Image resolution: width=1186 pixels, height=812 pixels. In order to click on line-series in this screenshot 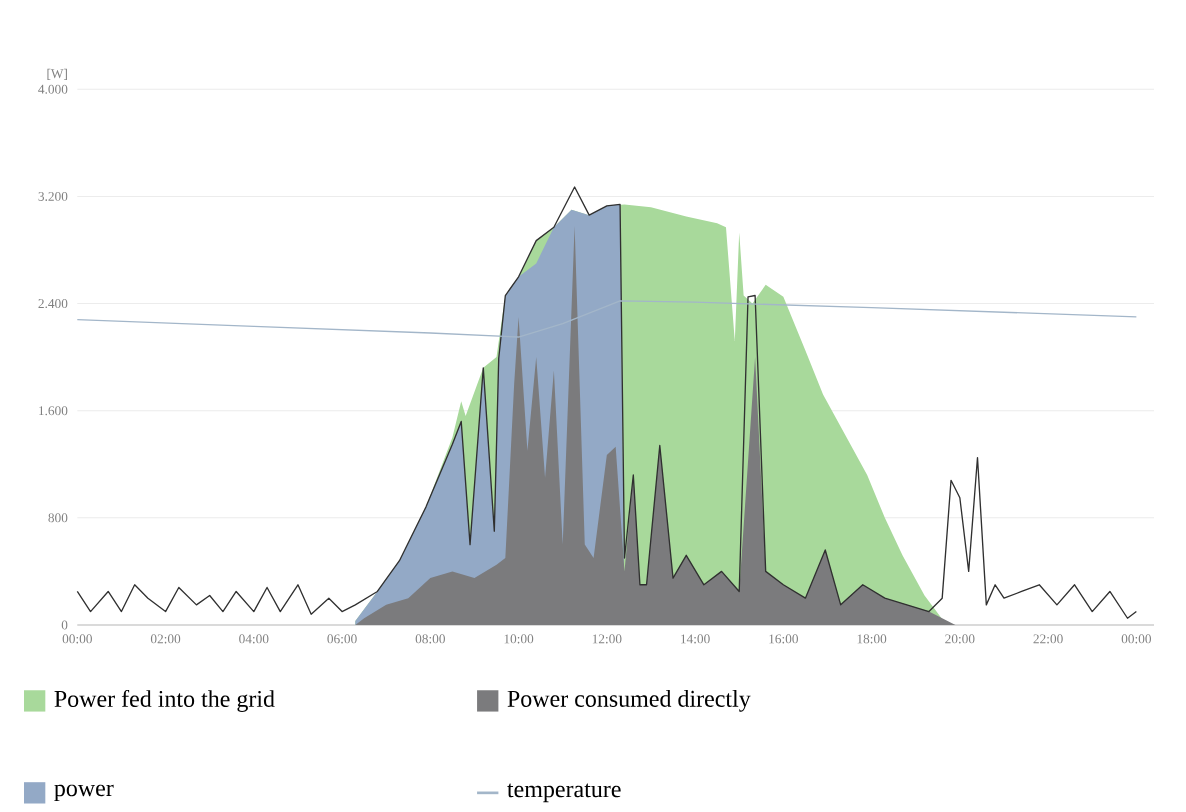, I will do `click(607, 318)`.